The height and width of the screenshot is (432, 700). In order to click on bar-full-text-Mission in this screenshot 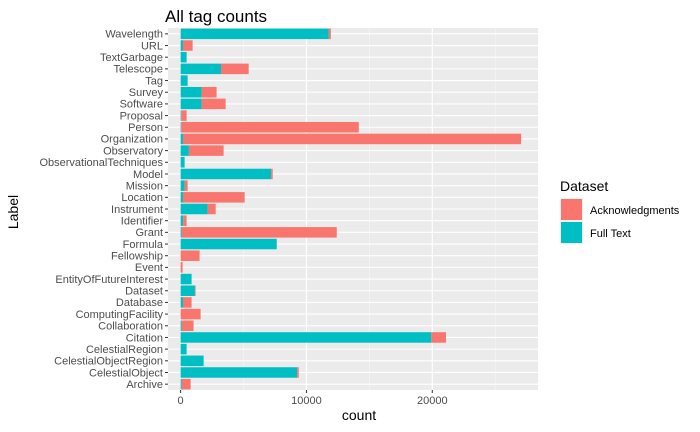, I will do `click(182, 185)`.